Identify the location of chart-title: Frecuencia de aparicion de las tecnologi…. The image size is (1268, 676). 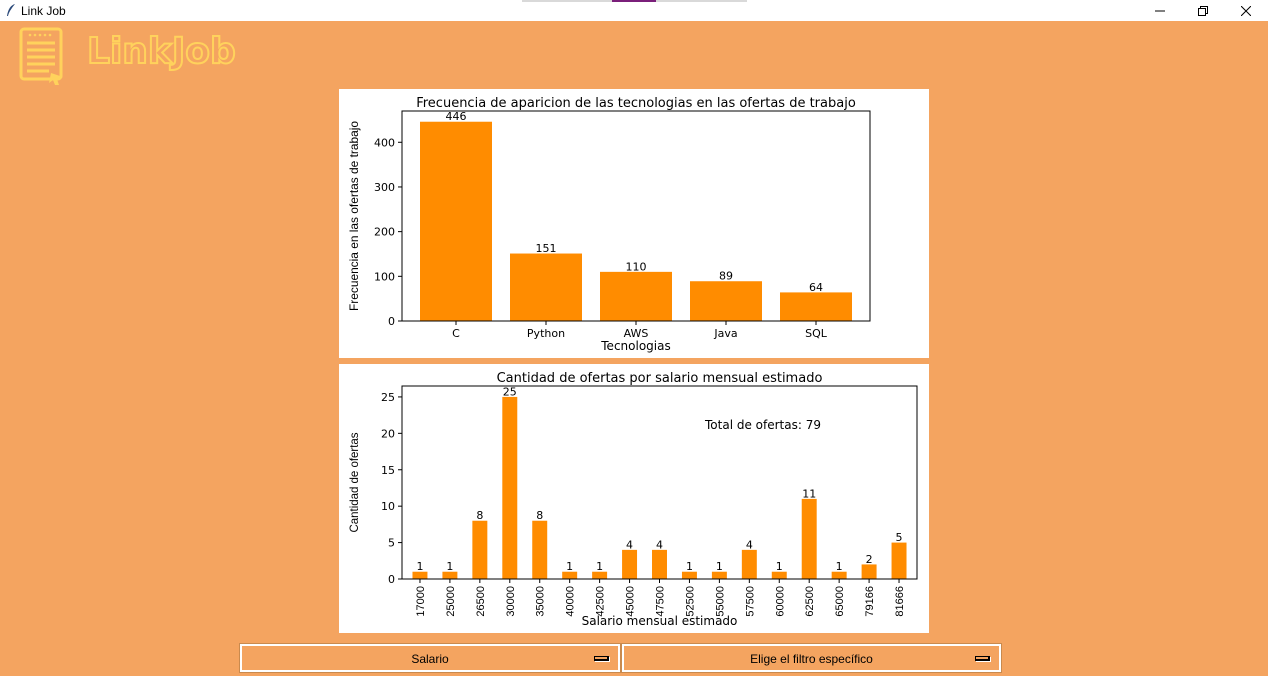
(636, 103).